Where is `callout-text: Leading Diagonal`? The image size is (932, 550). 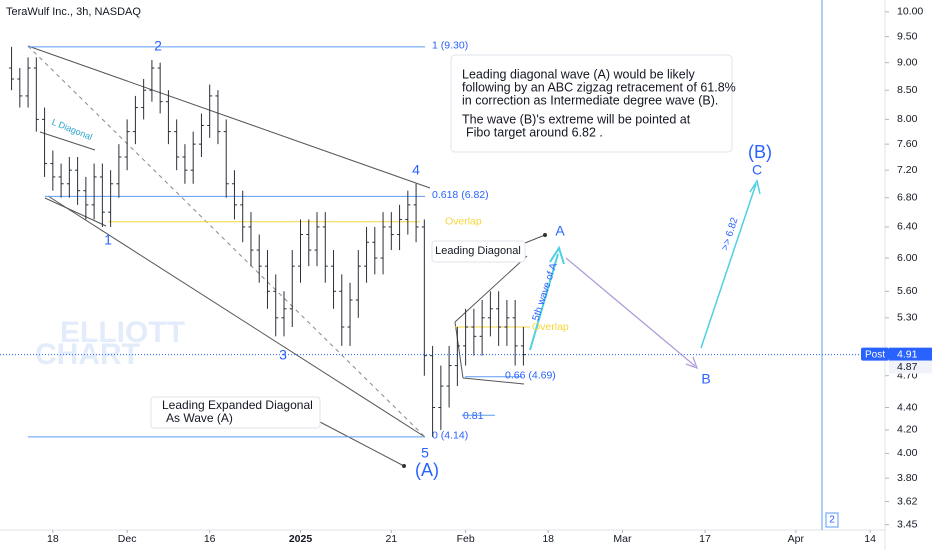
callout-text: Leading Diagonal is located at coordinates (478, 251).